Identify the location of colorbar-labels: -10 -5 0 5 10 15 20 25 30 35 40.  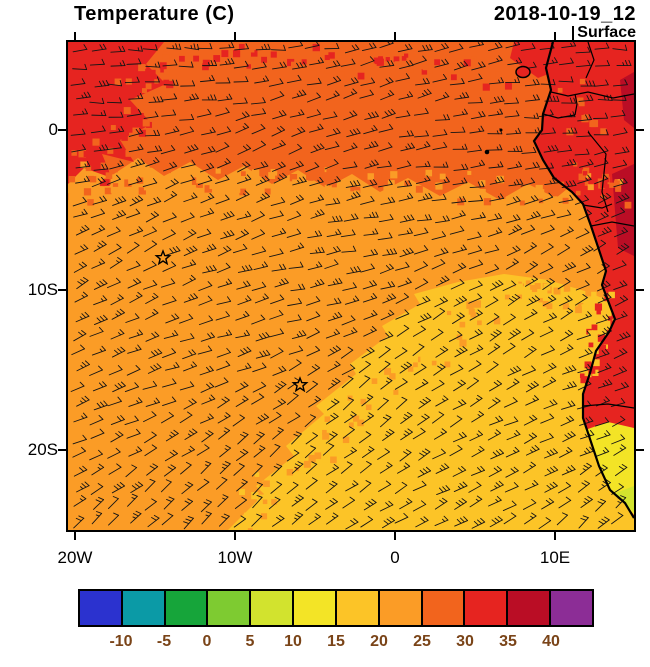
(336, 644).